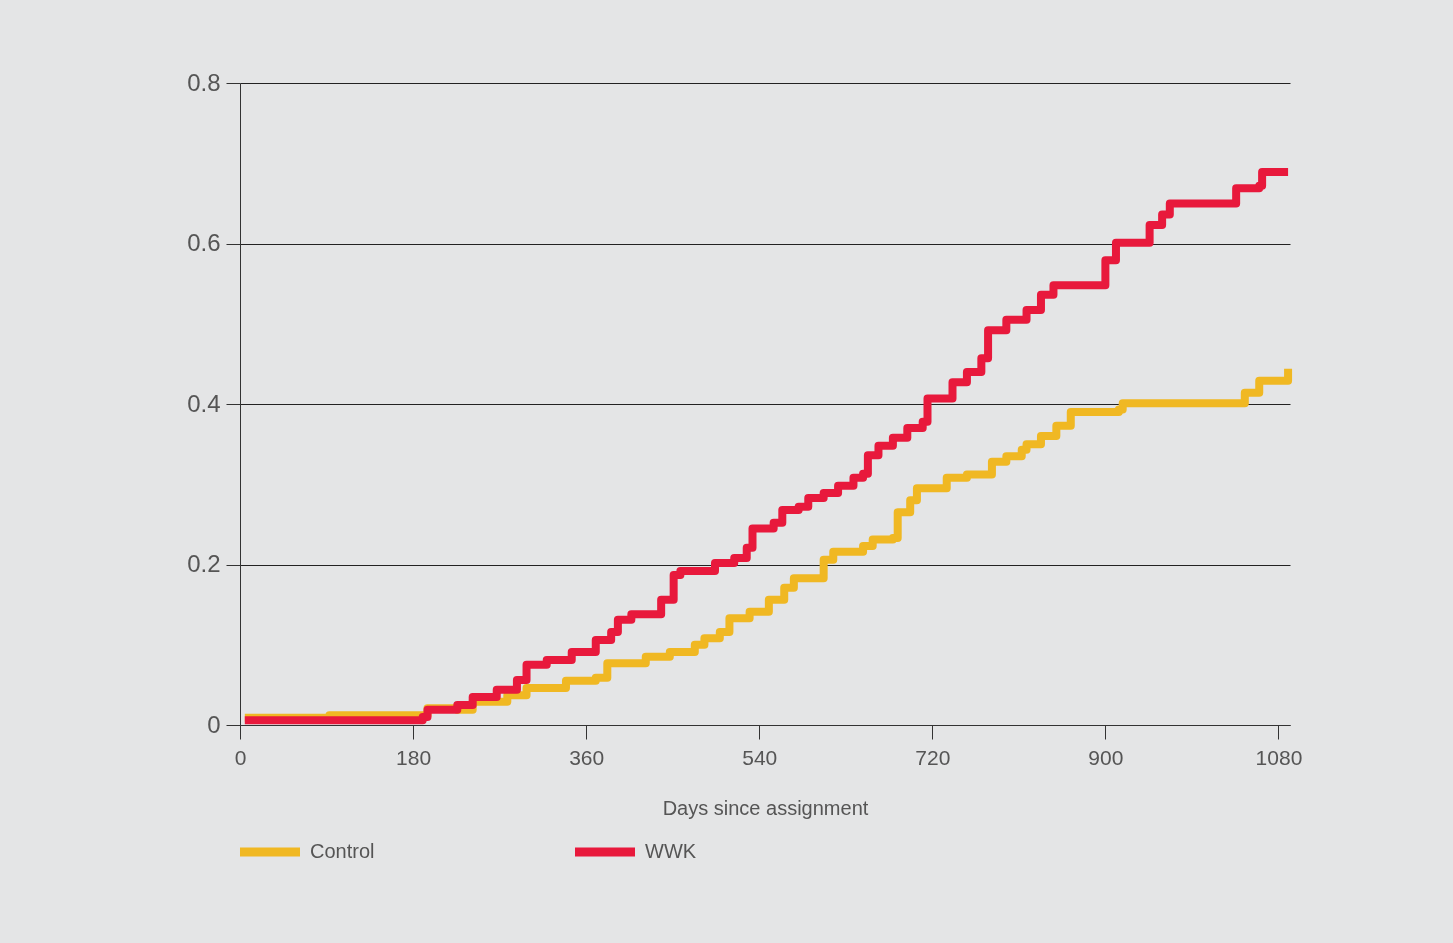 This screenshot has height=943, width=1453. I want to click on y-tick-label: 0.6, so click(204, 242).